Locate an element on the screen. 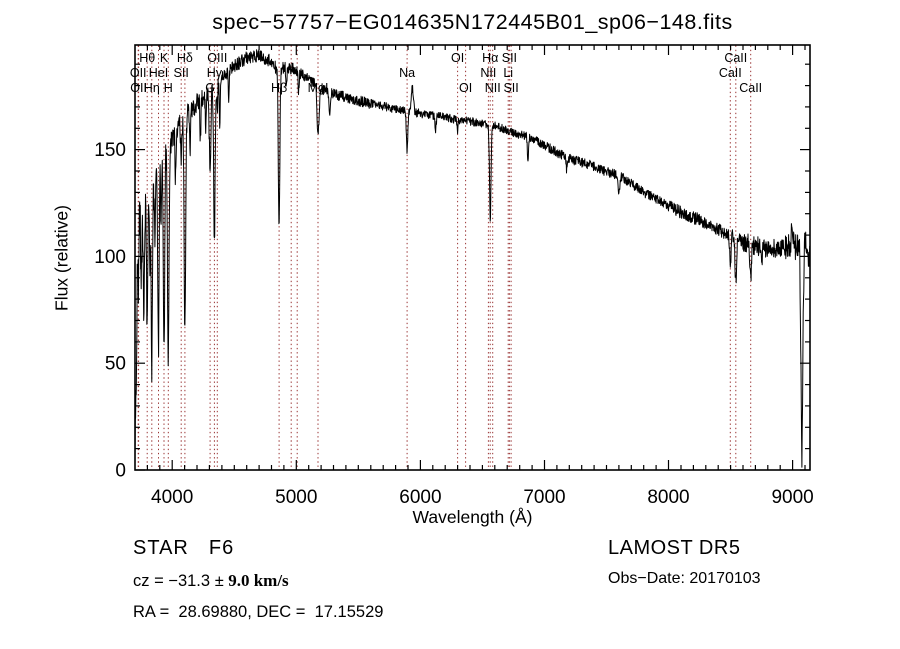 The width and height of the screenshot is (900, 649). x-tick-label: 4000 is located at coordinates (172, 497).